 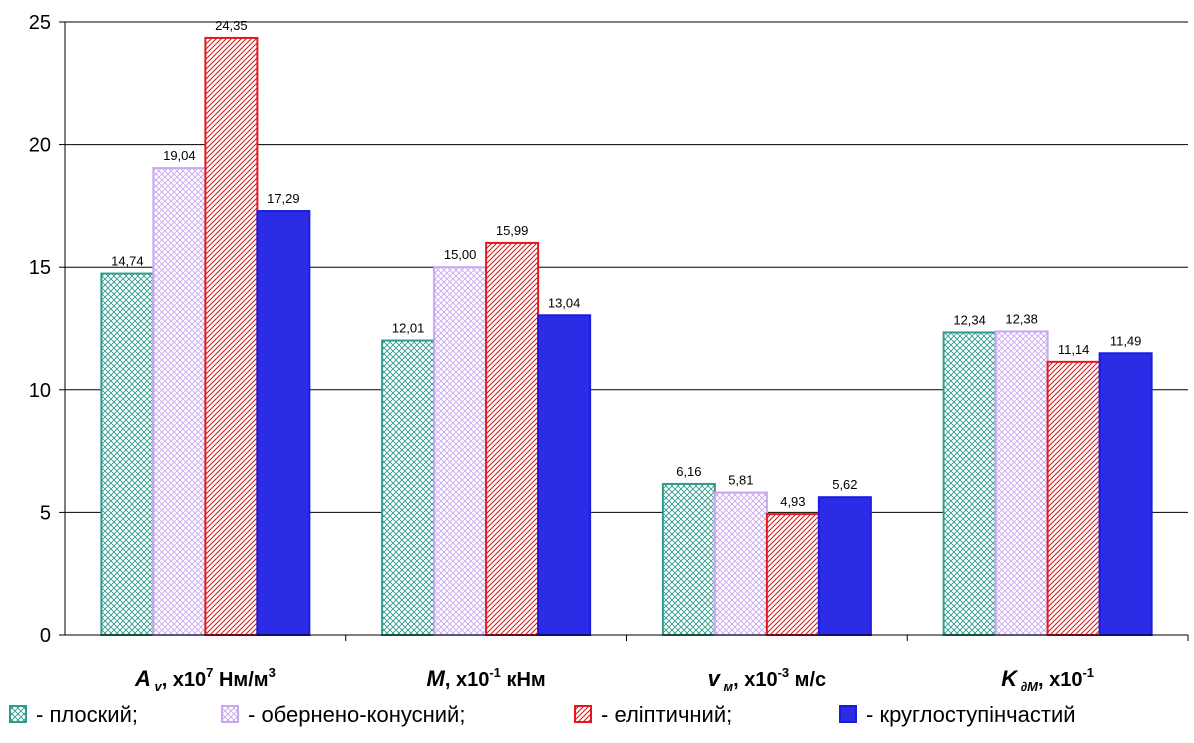 I want to click on bar-av-s3, so click(x=231, y=336).